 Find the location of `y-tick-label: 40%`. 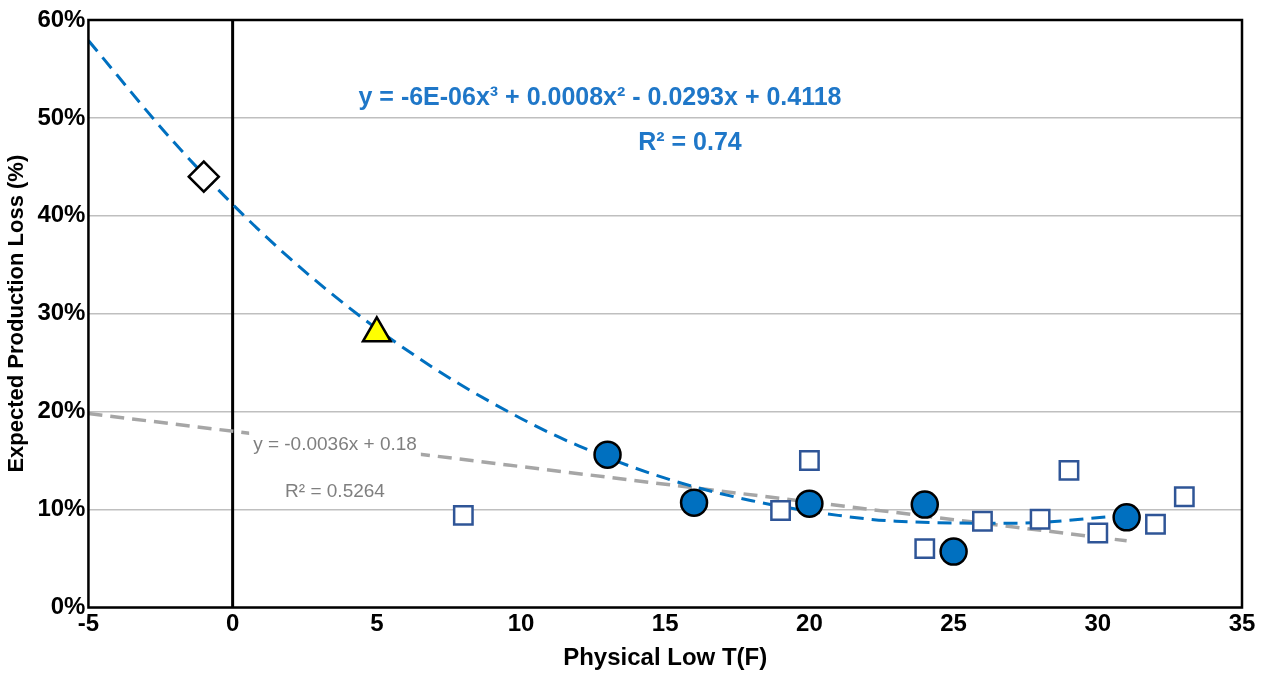

y-tick-label: 40% is located at coordinates (61, 214).